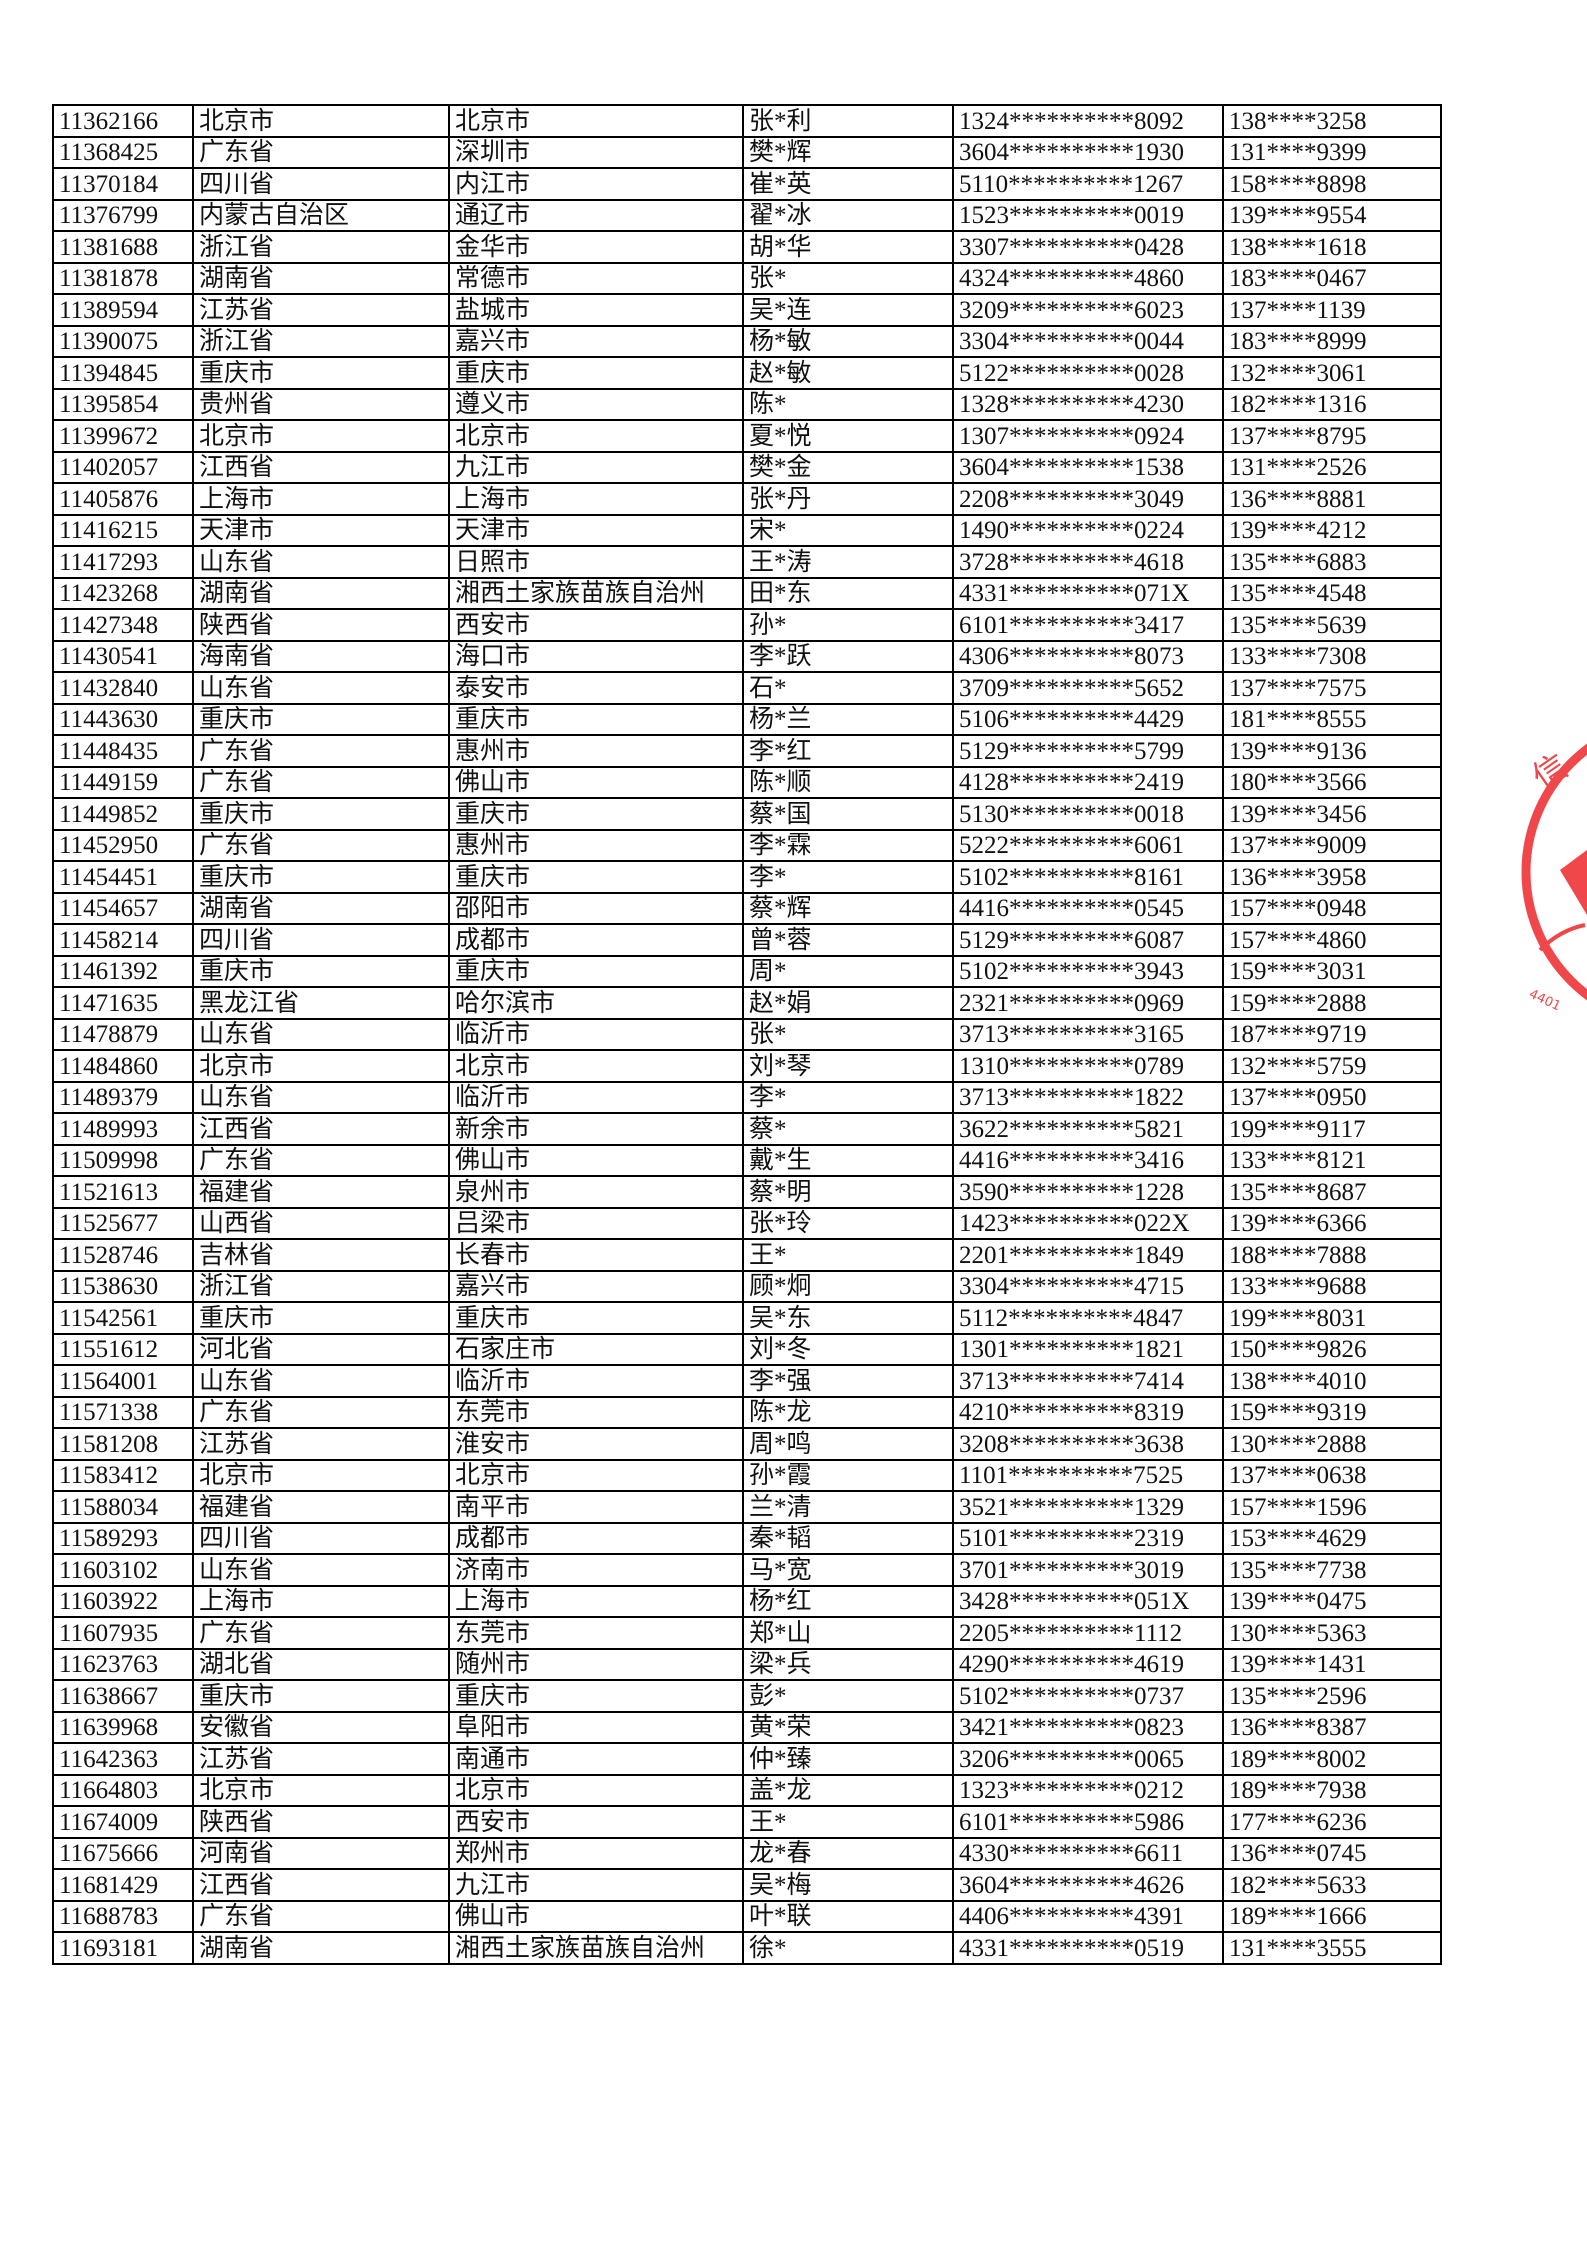  What do you see at coordinates (1088, 1192) in the screenshot?
I see `cell-id-number: 3590**********1228` at bounding box center [1088, 1192].